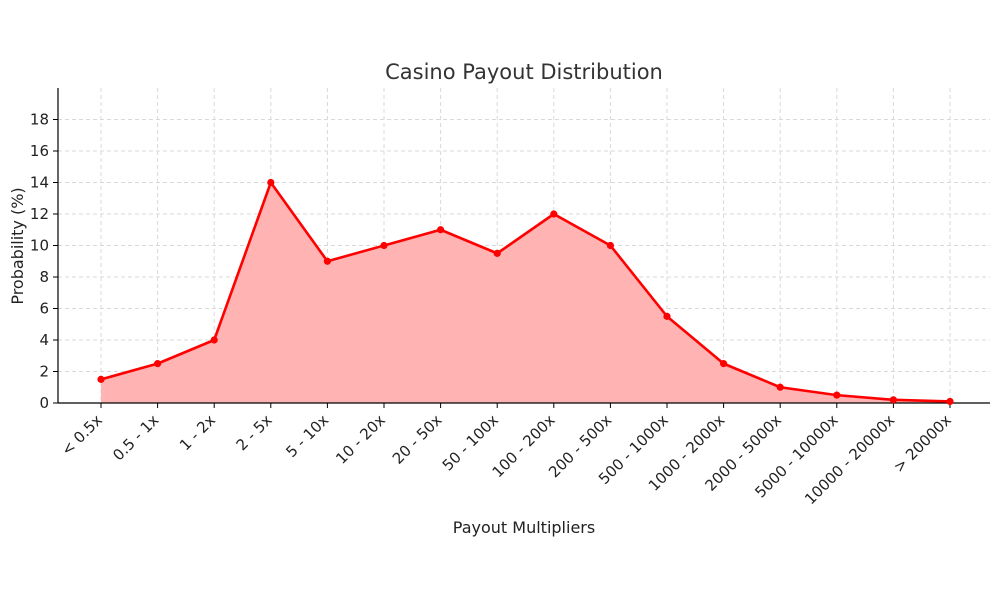 This screenshot has height=600, width=1000. Describe the element at coordinates (39, 151) in the screenshot. I see `y-tick-label: 16` at that location.